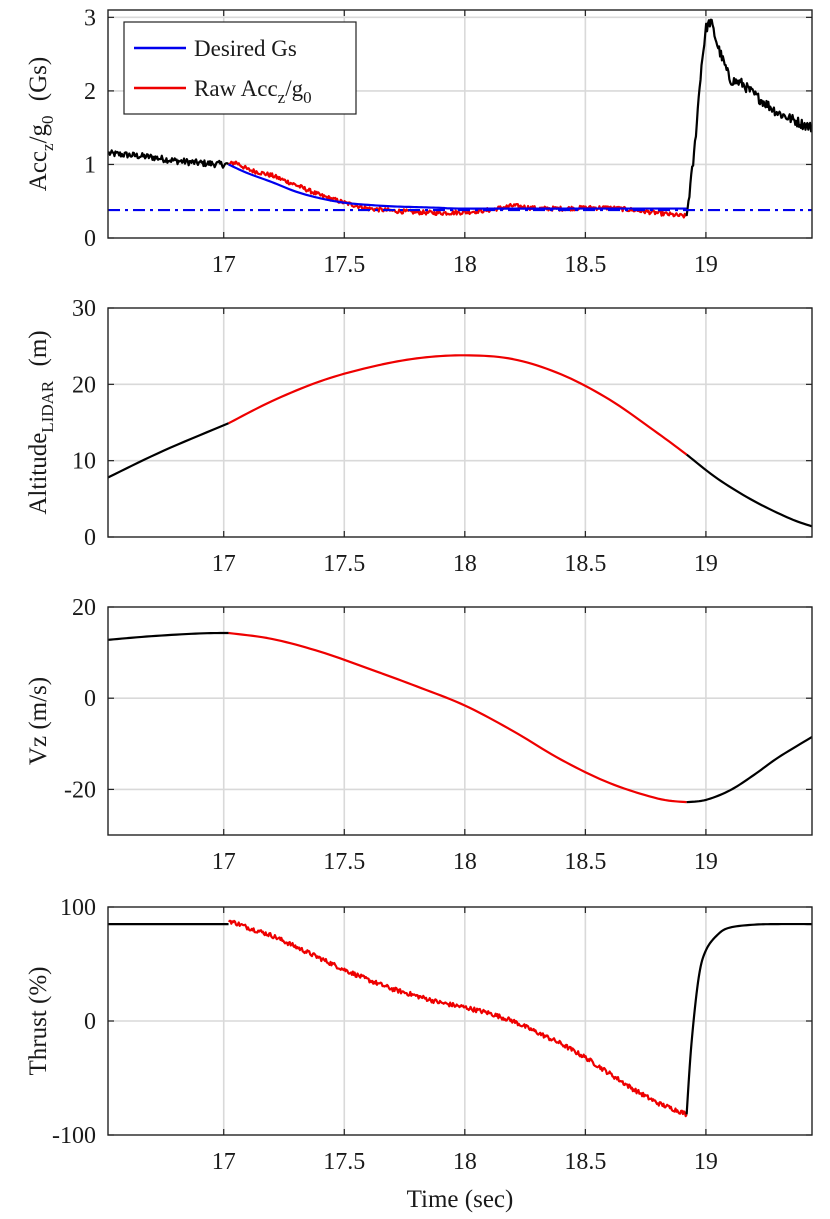 The height and width of the screenshot is (1219, 830). Describe the element at coordinates (344, 265) in the screenshot. I see `acc-x-tick-label: 17.5` at that location.